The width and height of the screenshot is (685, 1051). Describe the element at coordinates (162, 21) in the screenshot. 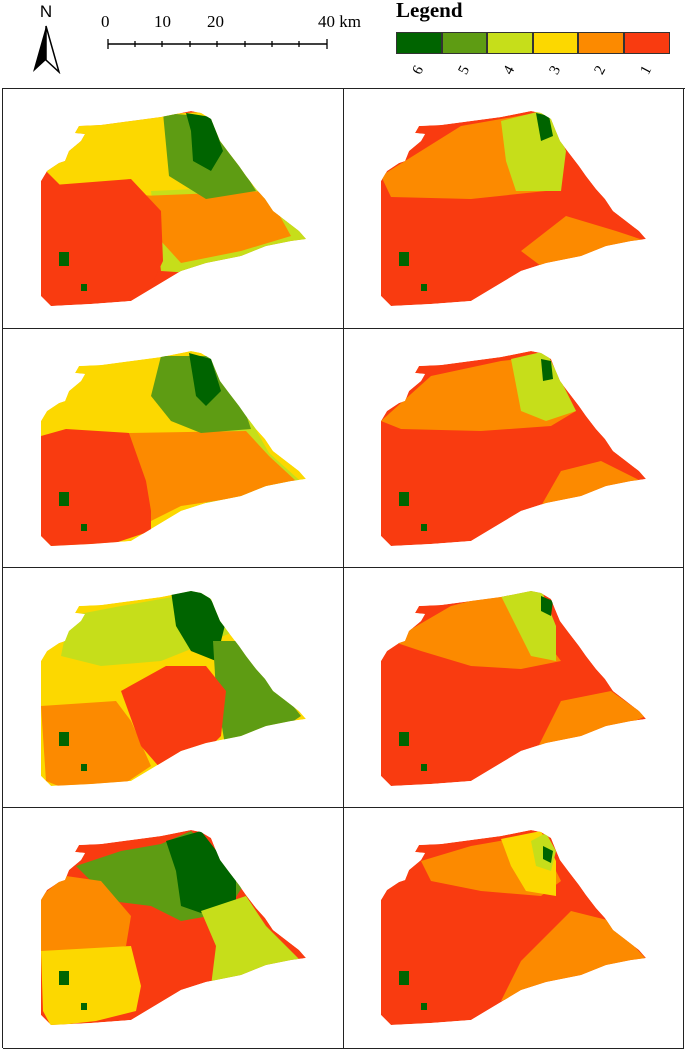

I see `scale-tick-label: 10` at that location.